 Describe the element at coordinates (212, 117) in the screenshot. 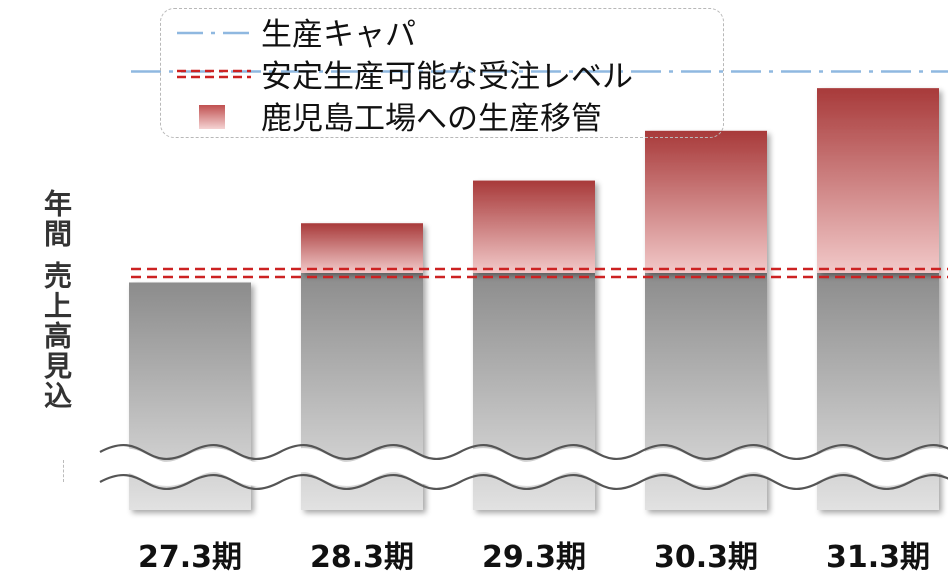

I see `legend-key-gradient-square` at that location.